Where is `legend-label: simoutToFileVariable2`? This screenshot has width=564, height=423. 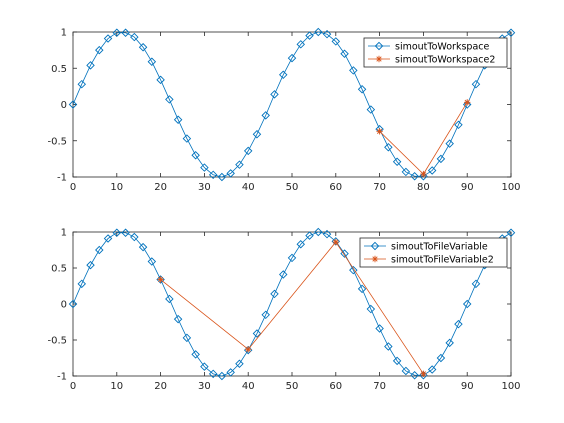
legend-label: simoutToFileVariable2 is located at coordinates (442, 259).